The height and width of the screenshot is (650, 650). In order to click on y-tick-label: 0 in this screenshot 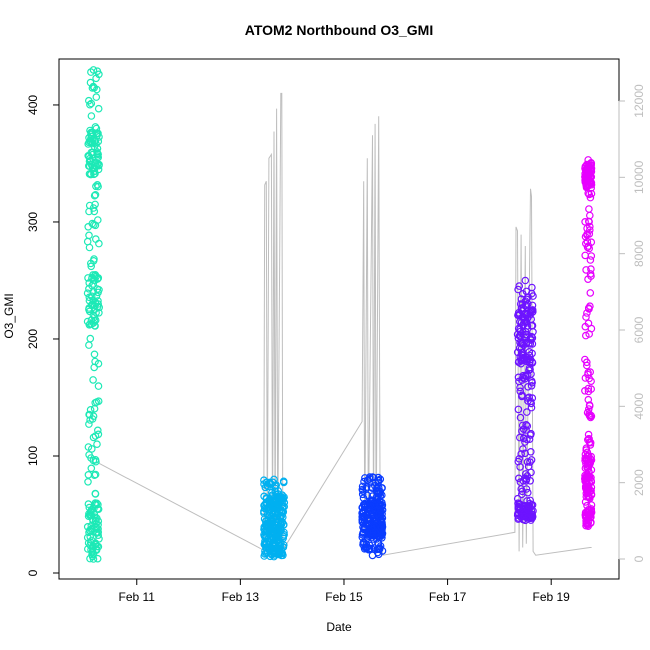, I will do `click(33, 572)`.